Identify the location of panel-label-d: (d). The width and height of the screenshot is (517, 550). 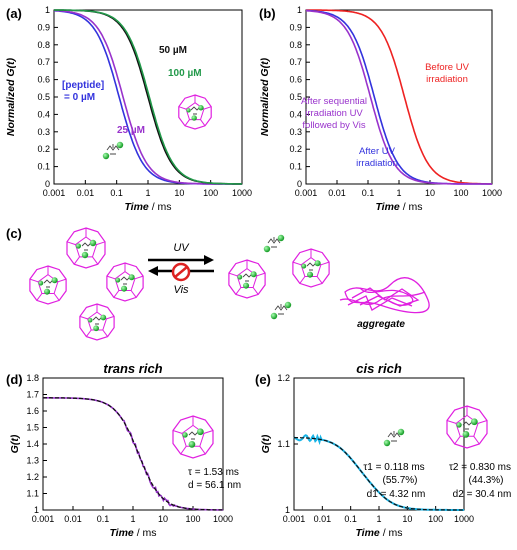
(14, 379).